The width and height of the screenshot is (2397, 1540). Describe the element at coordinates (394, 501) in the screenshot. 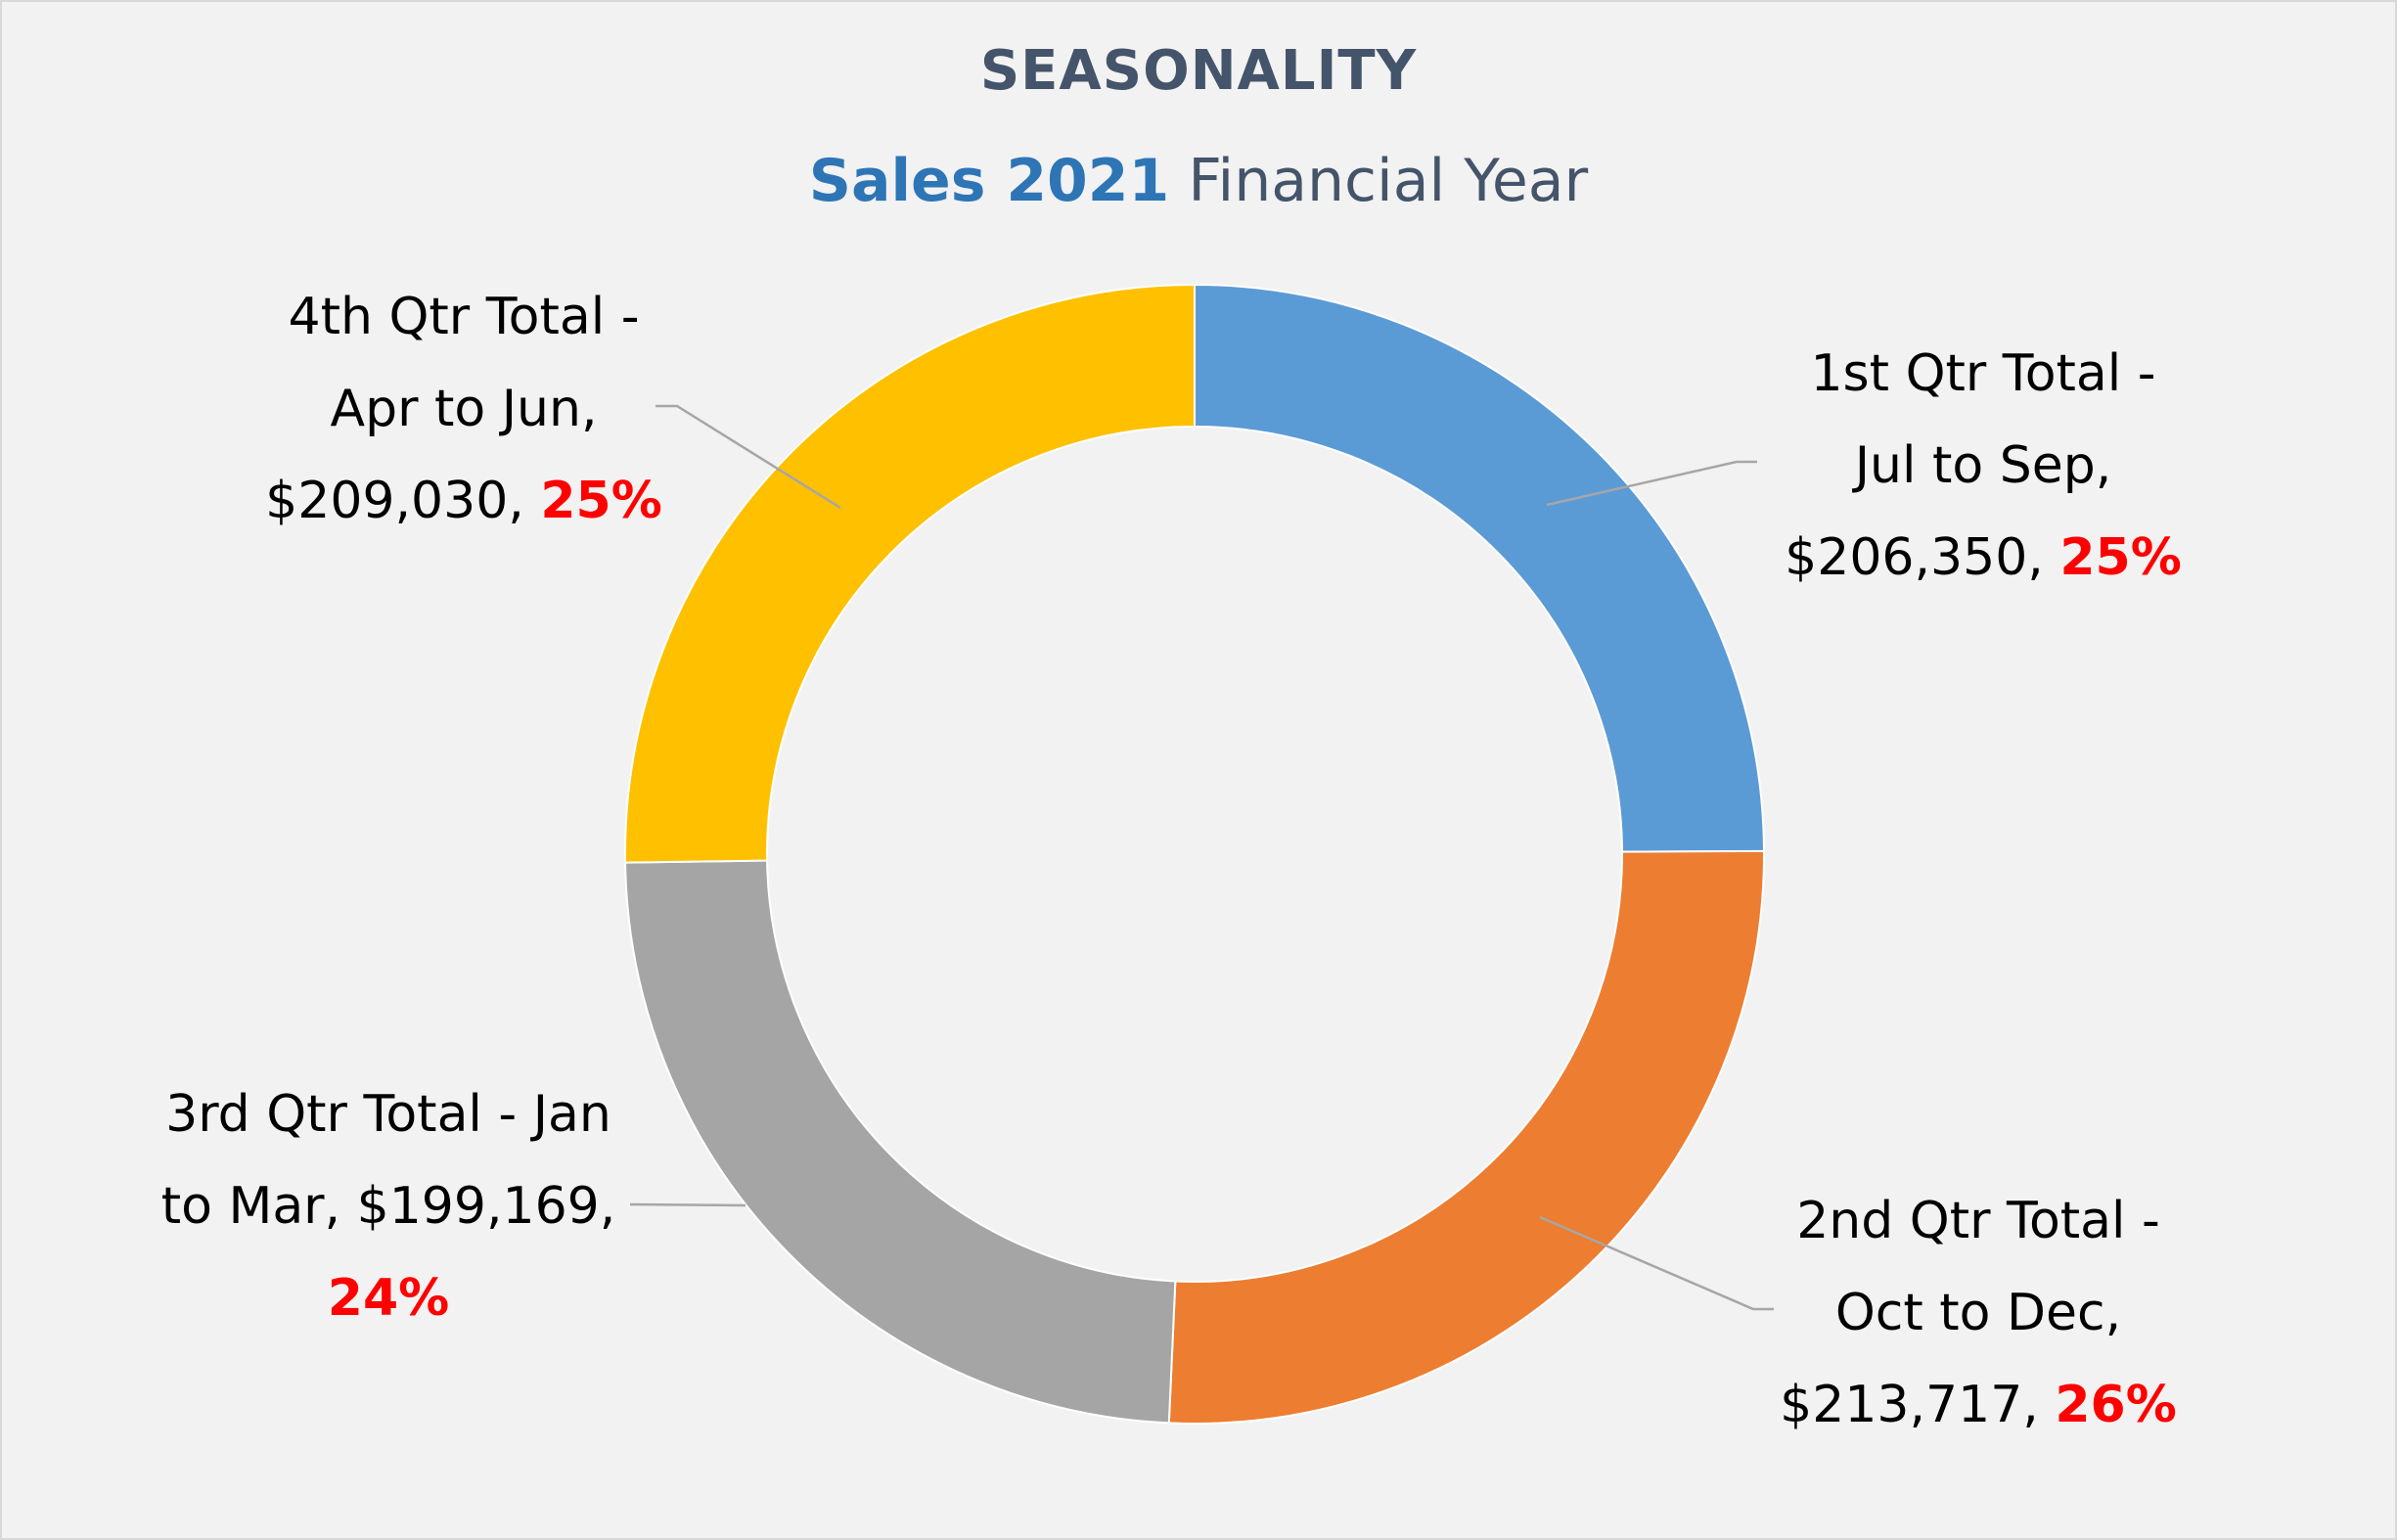

I see `slice-label-q4-value: $209,030,` at that location.